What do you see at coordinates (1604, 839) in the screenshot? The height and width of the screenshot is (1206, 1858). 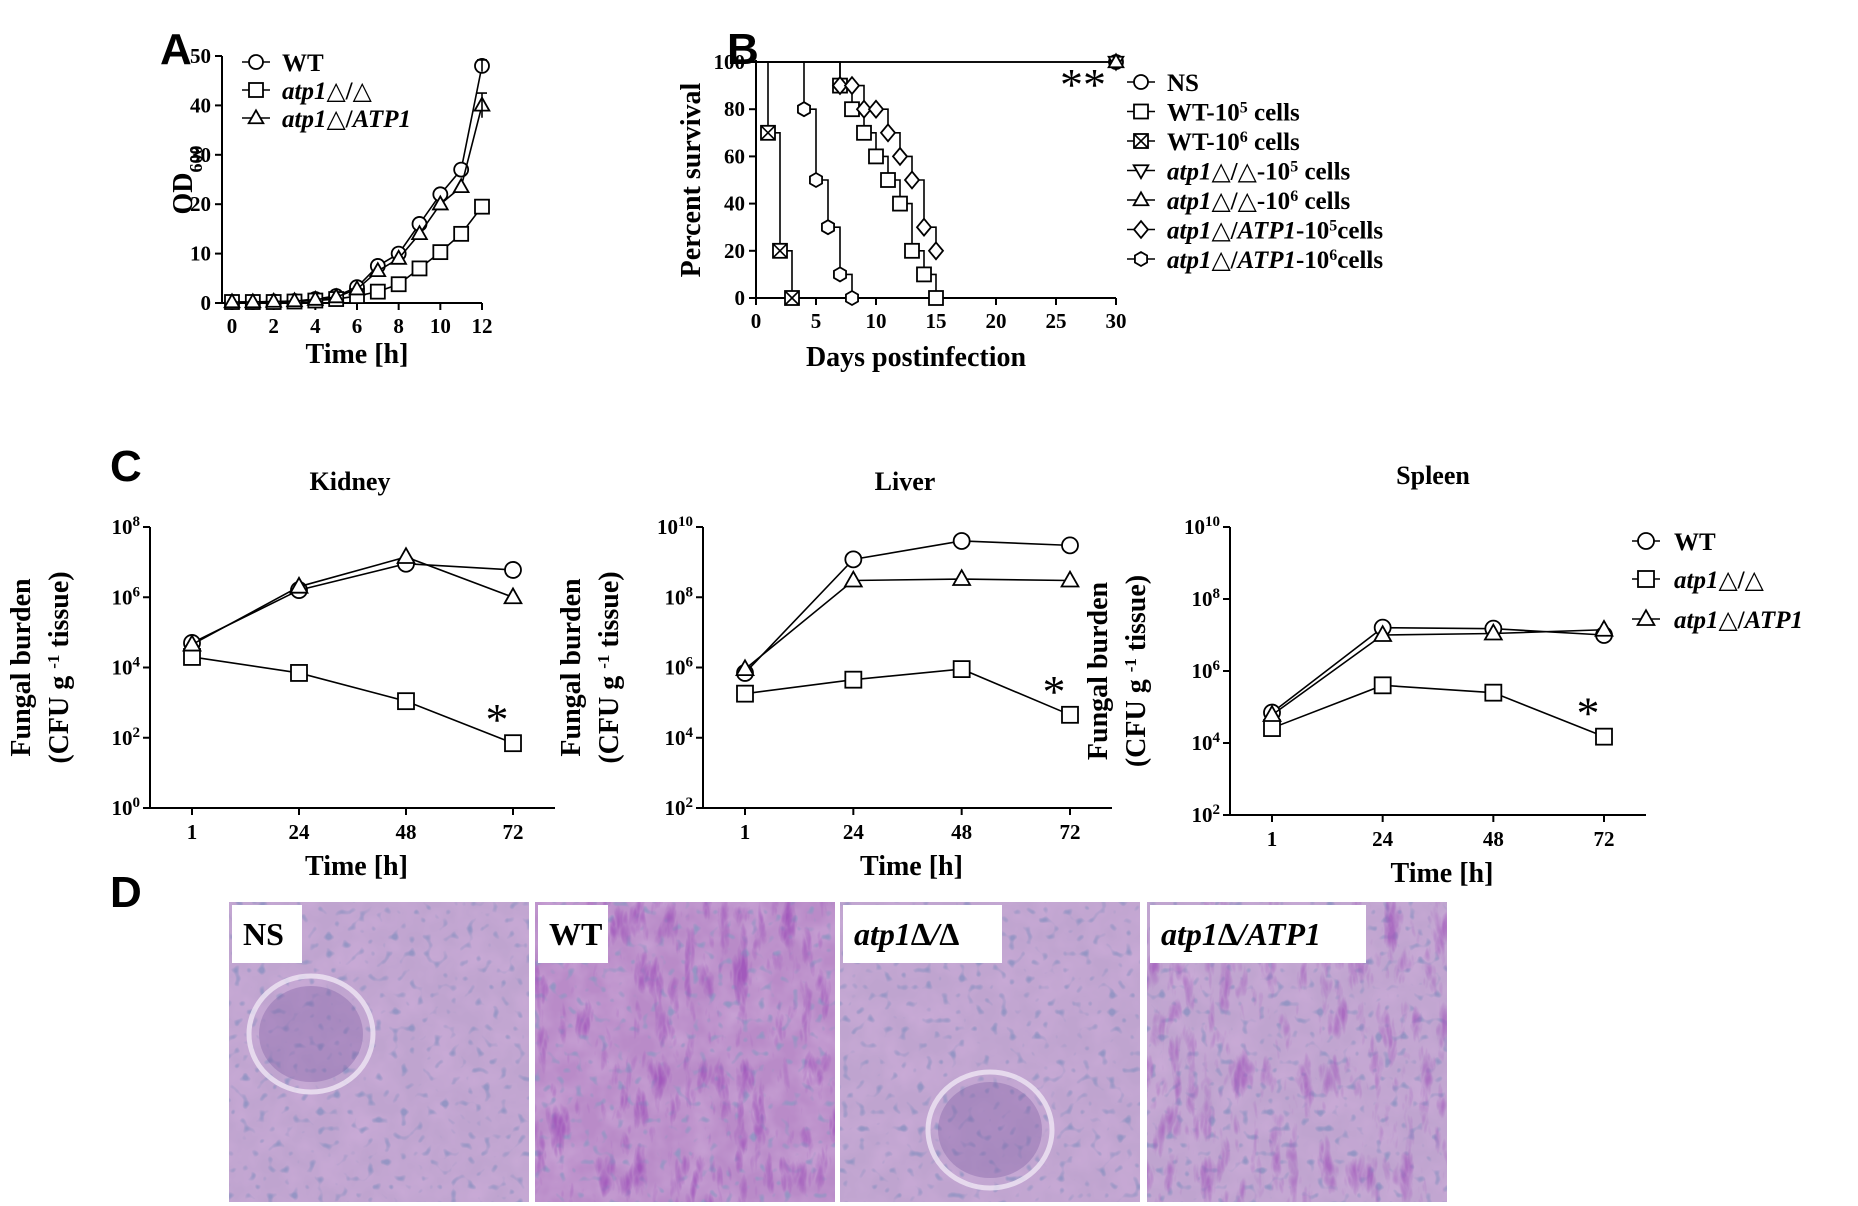 I see `x-tick-label: 72` at bounding box center [1604, 839].